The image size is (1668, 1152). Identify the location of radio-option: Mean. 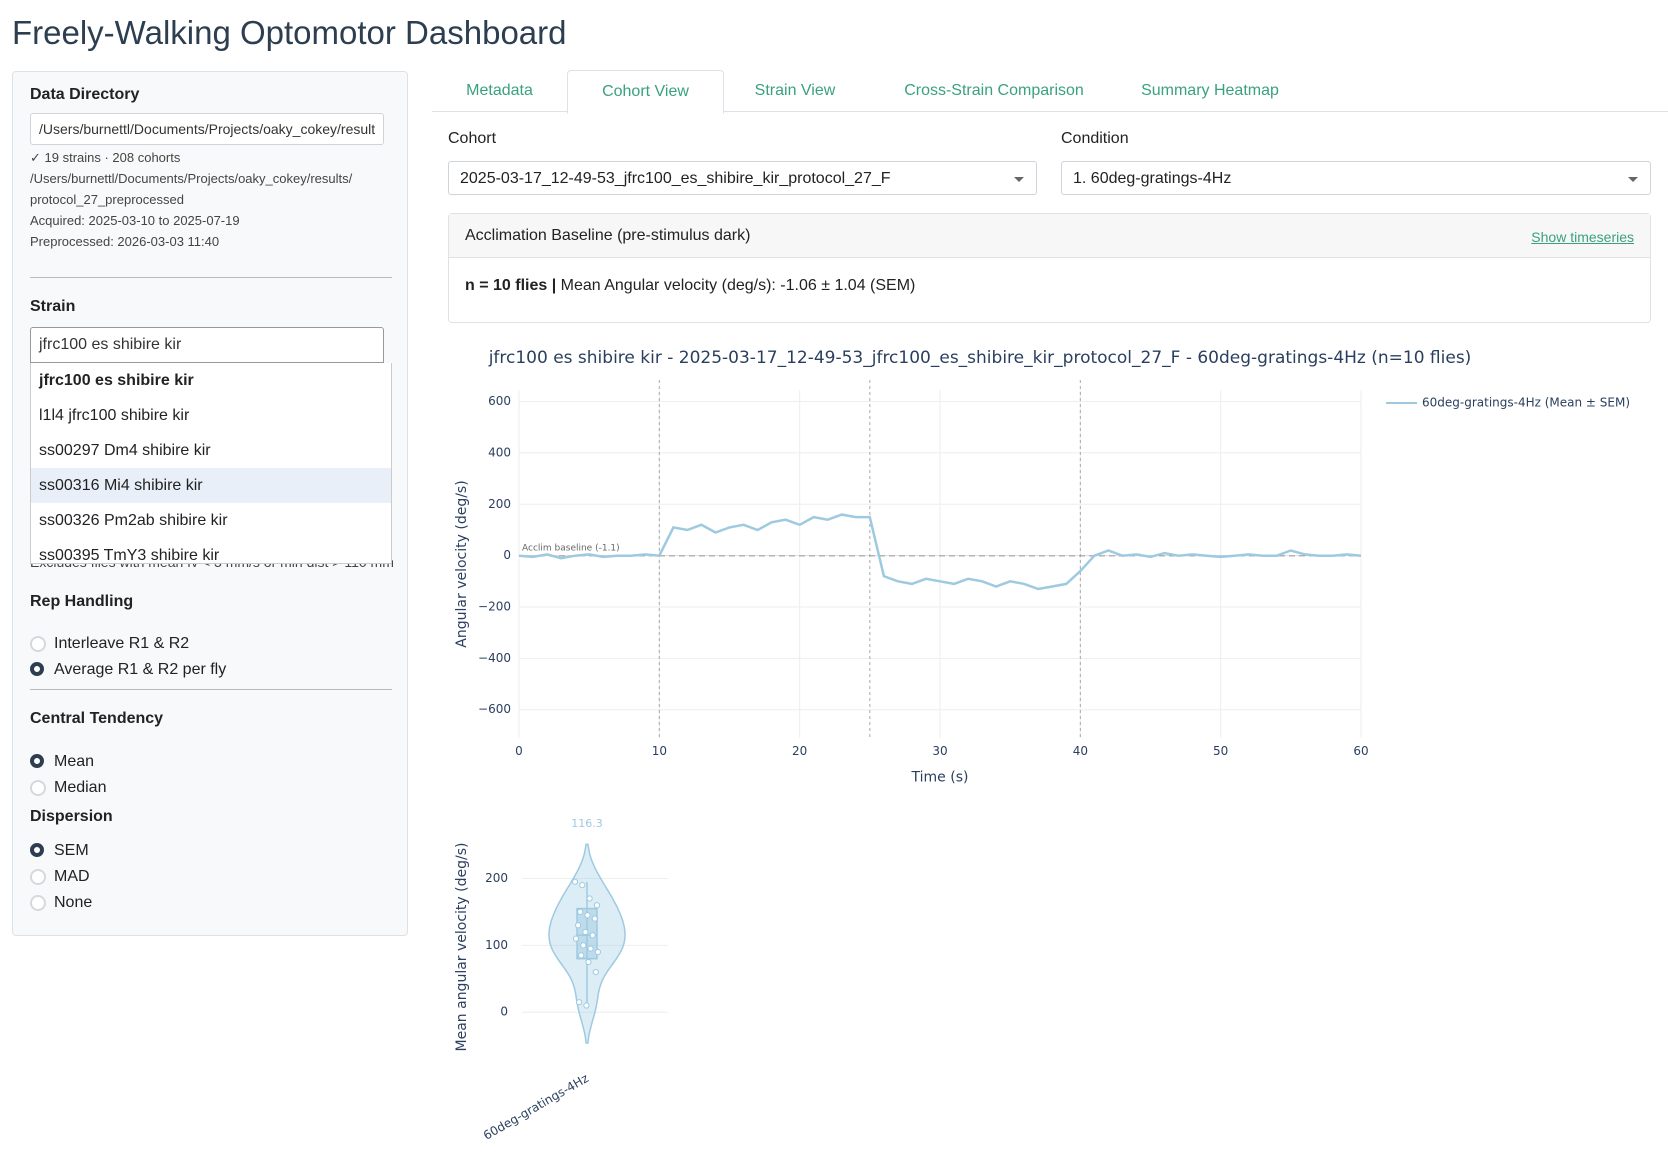
(62, 762).